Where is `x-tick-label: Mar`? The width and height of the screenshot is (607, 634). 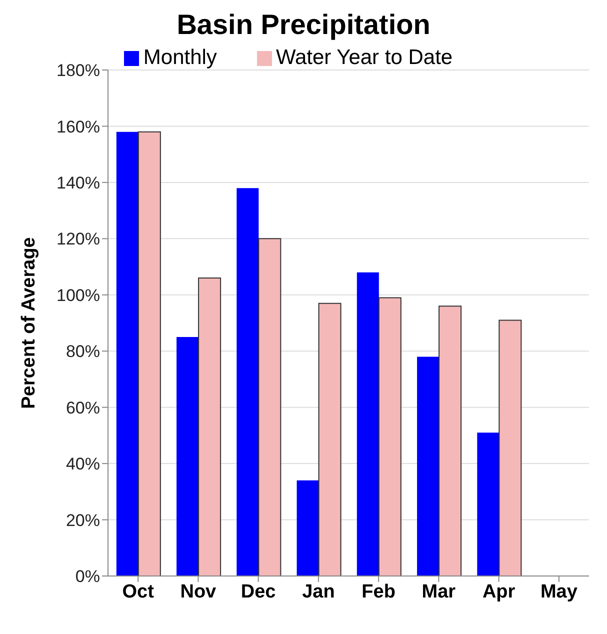
x-tick-label: Mar is located at coordinates (439, 591).